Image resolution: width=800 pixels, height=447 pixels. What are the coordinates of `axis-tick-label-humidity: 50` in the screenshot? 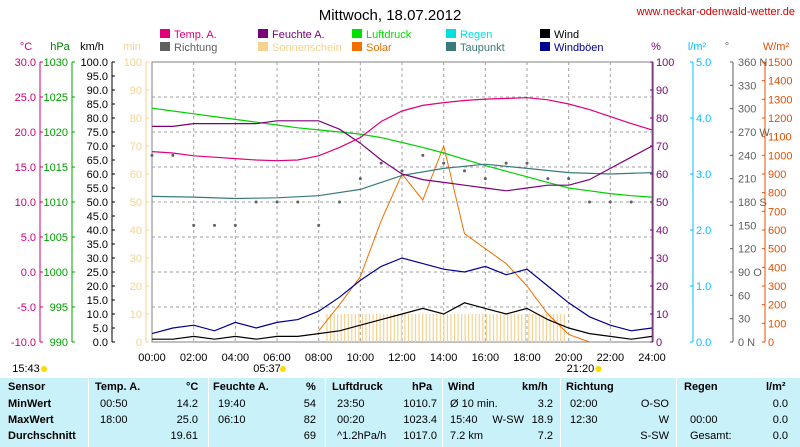 It's located at (662, 203).